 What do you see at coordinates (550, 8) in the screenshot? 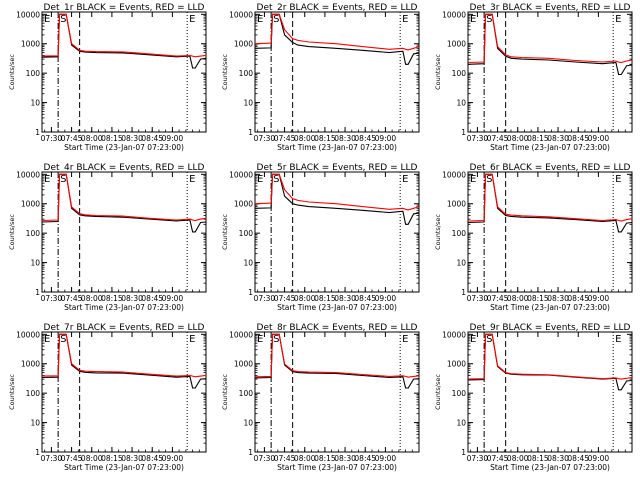
I see `chart-title: Det_3r BLACK = Events, RED = LLD` at bounding box center [550, 8].